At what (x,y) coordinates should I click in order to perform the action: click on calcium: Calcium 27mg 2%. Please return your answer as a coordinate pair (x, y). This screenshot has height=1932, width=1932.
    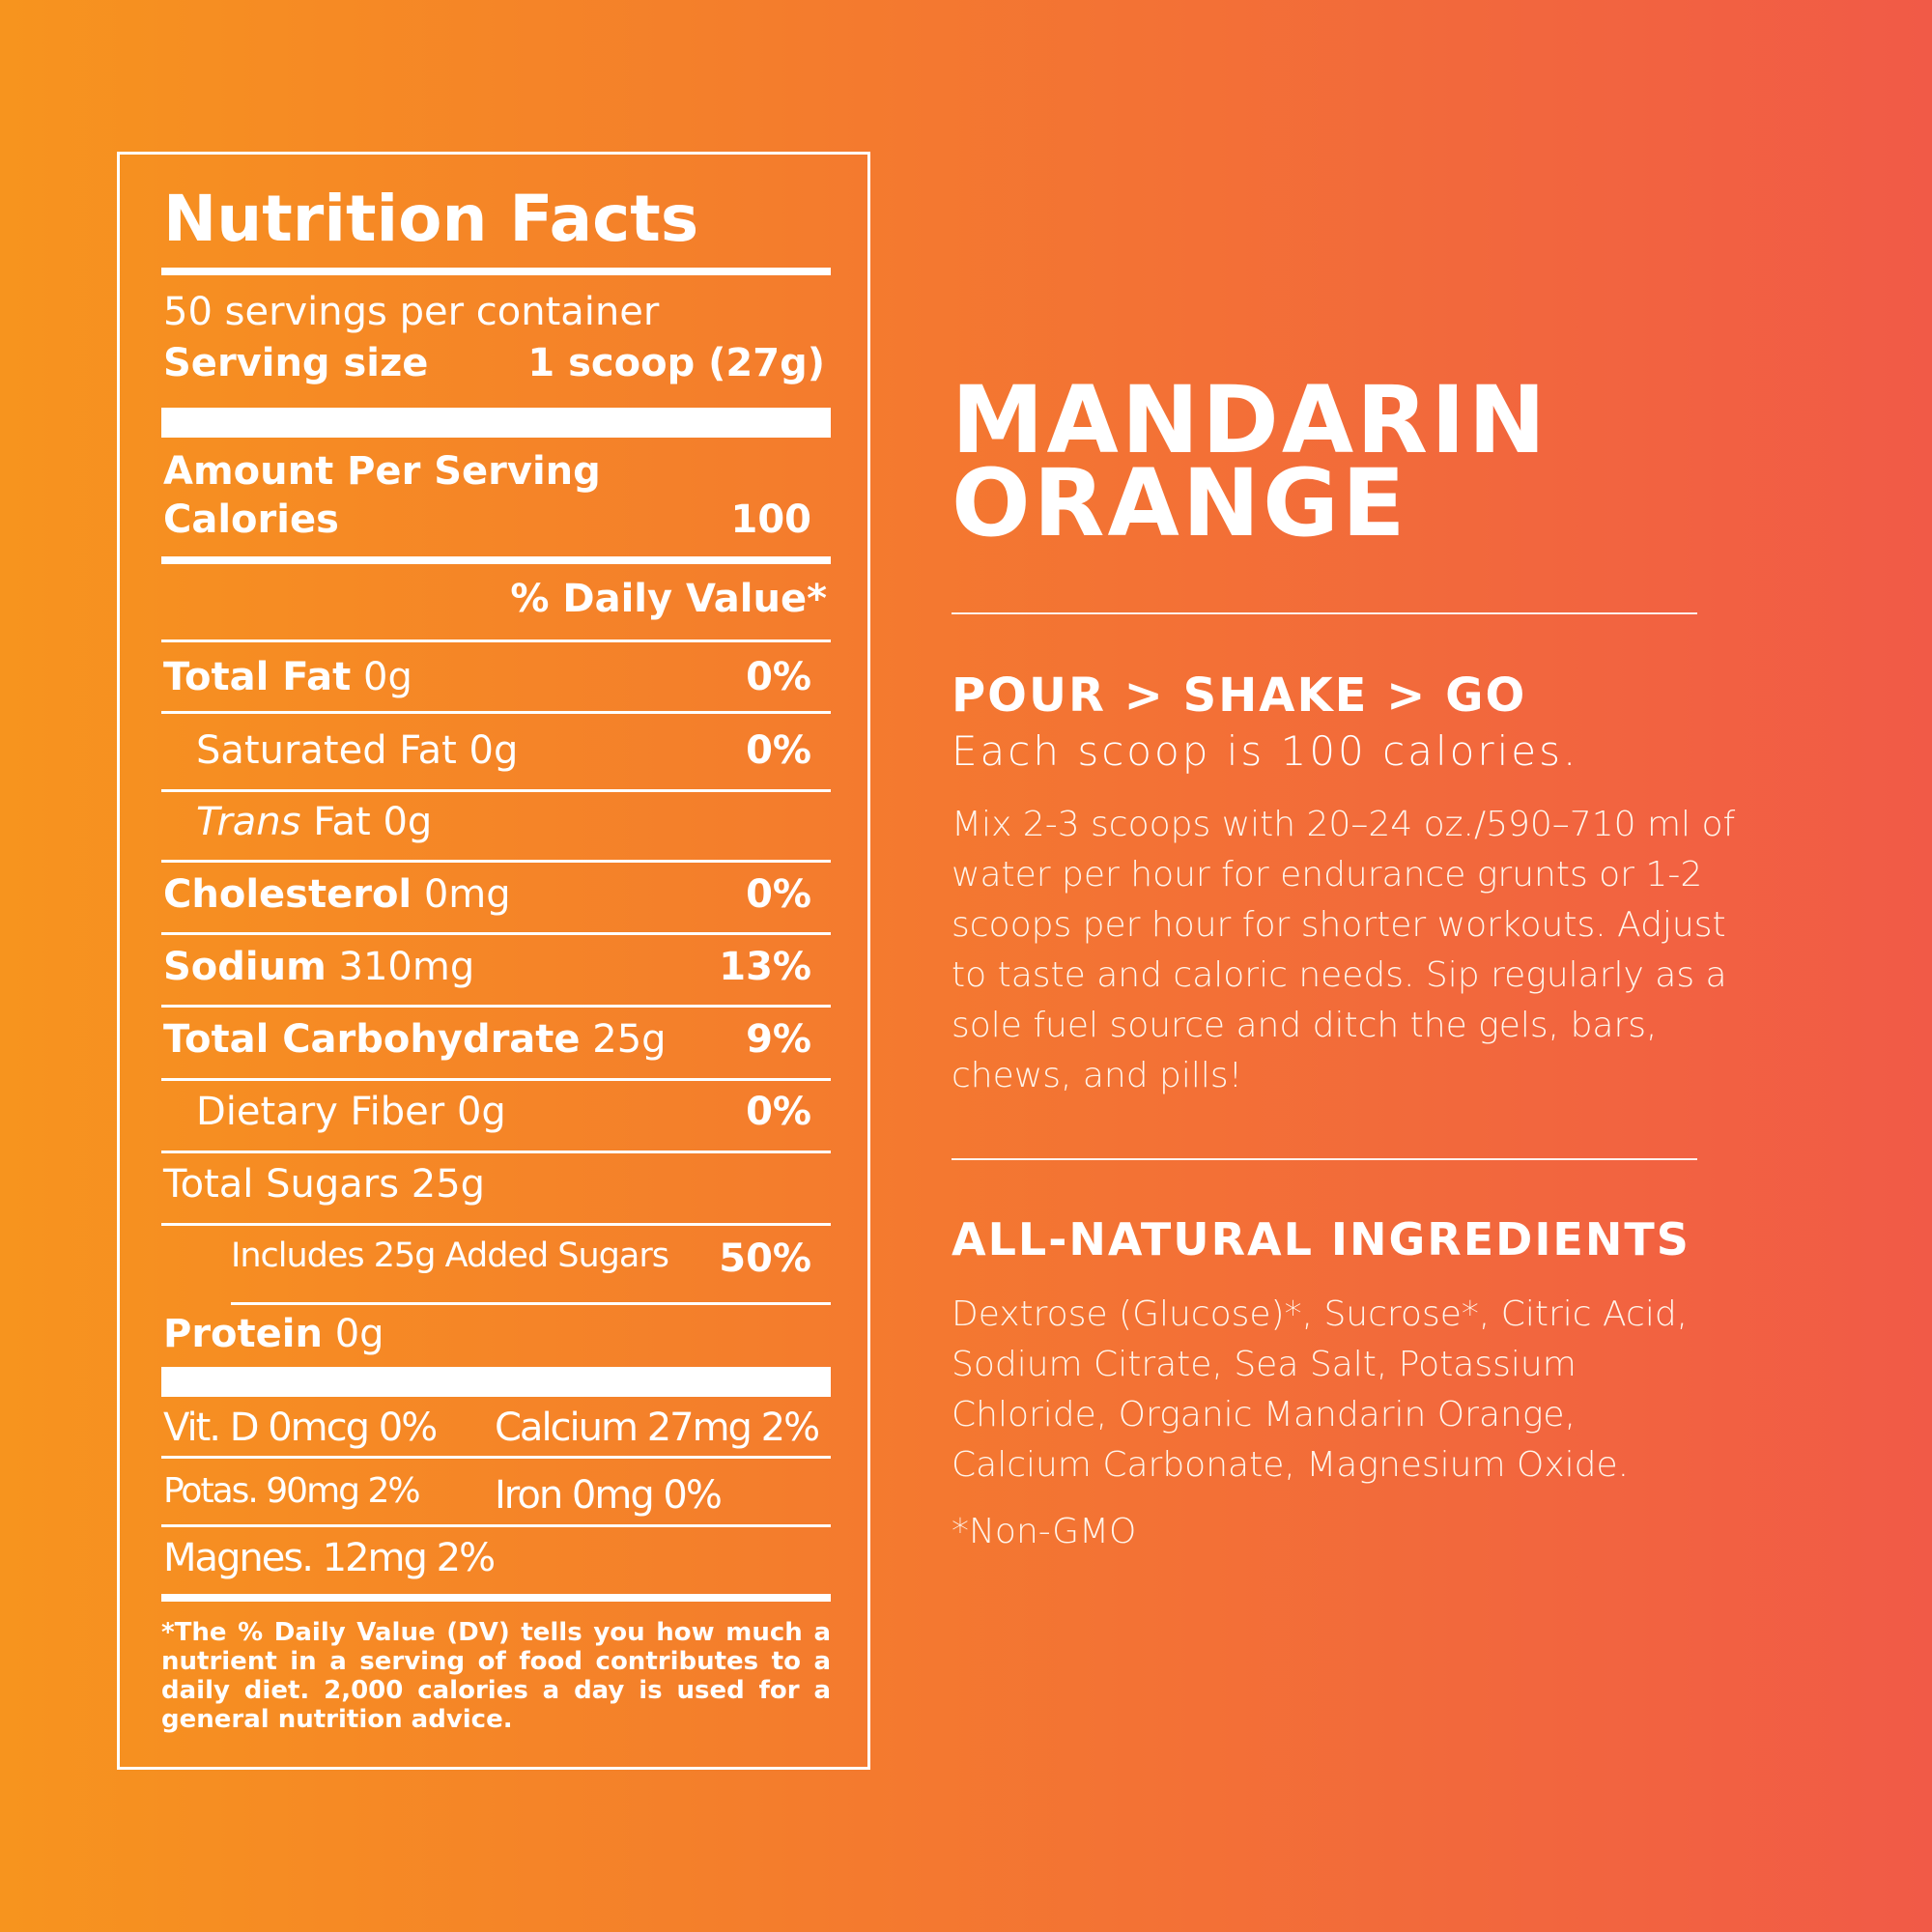
    Looking at the image, I should click on (657, 1428).